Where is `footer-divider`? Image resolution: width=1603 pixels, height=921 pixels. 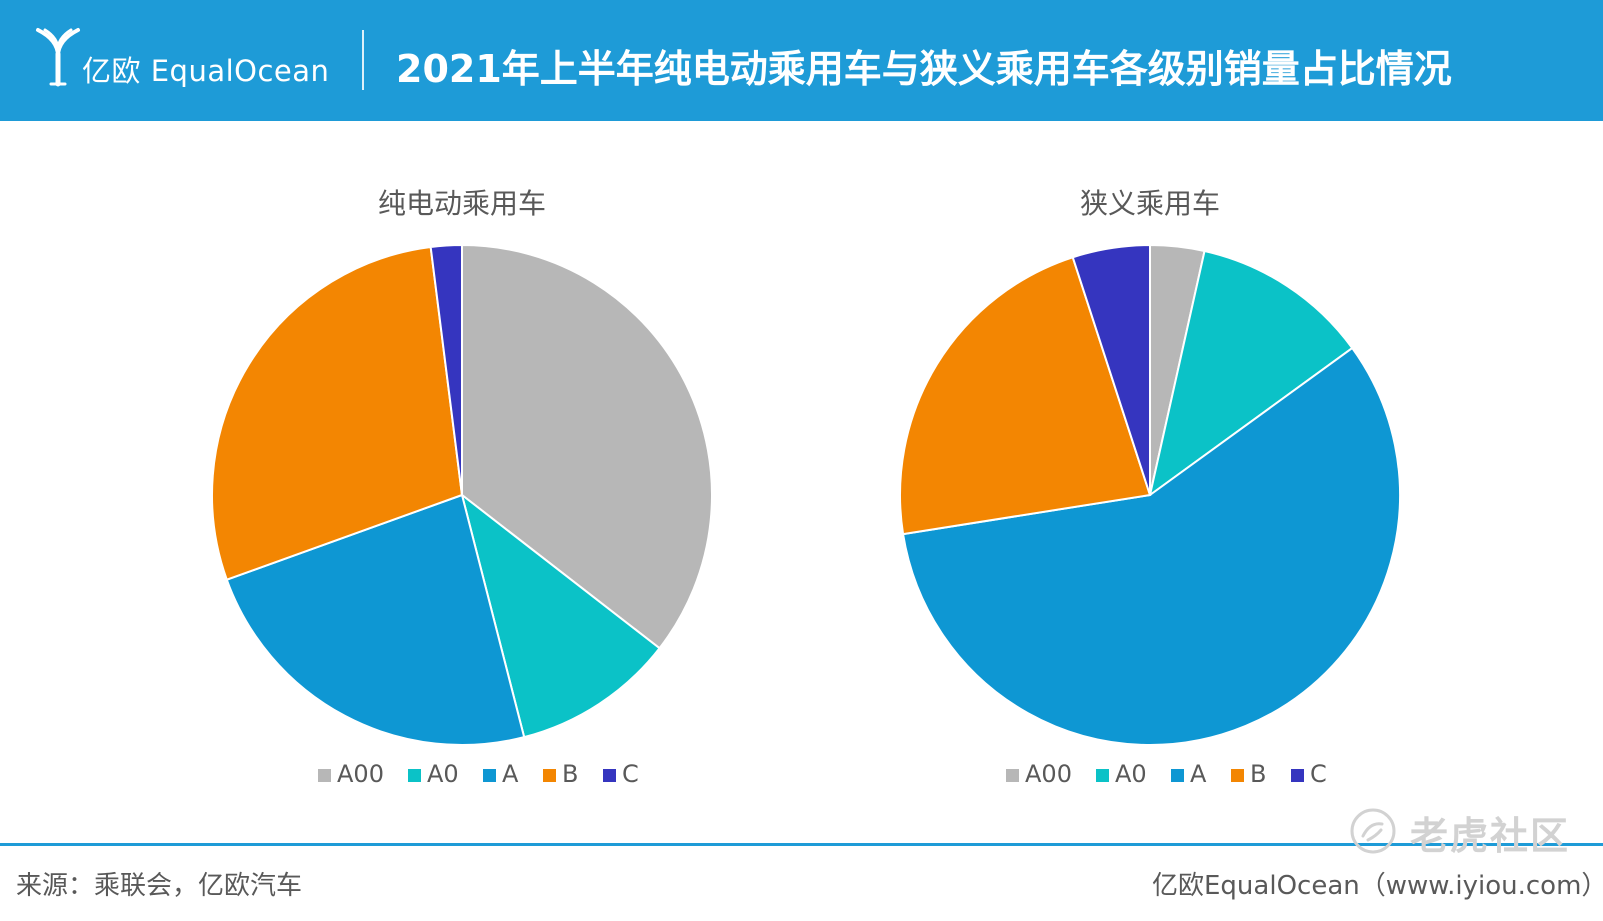
footer-divider is located at coordinates (801, 844).